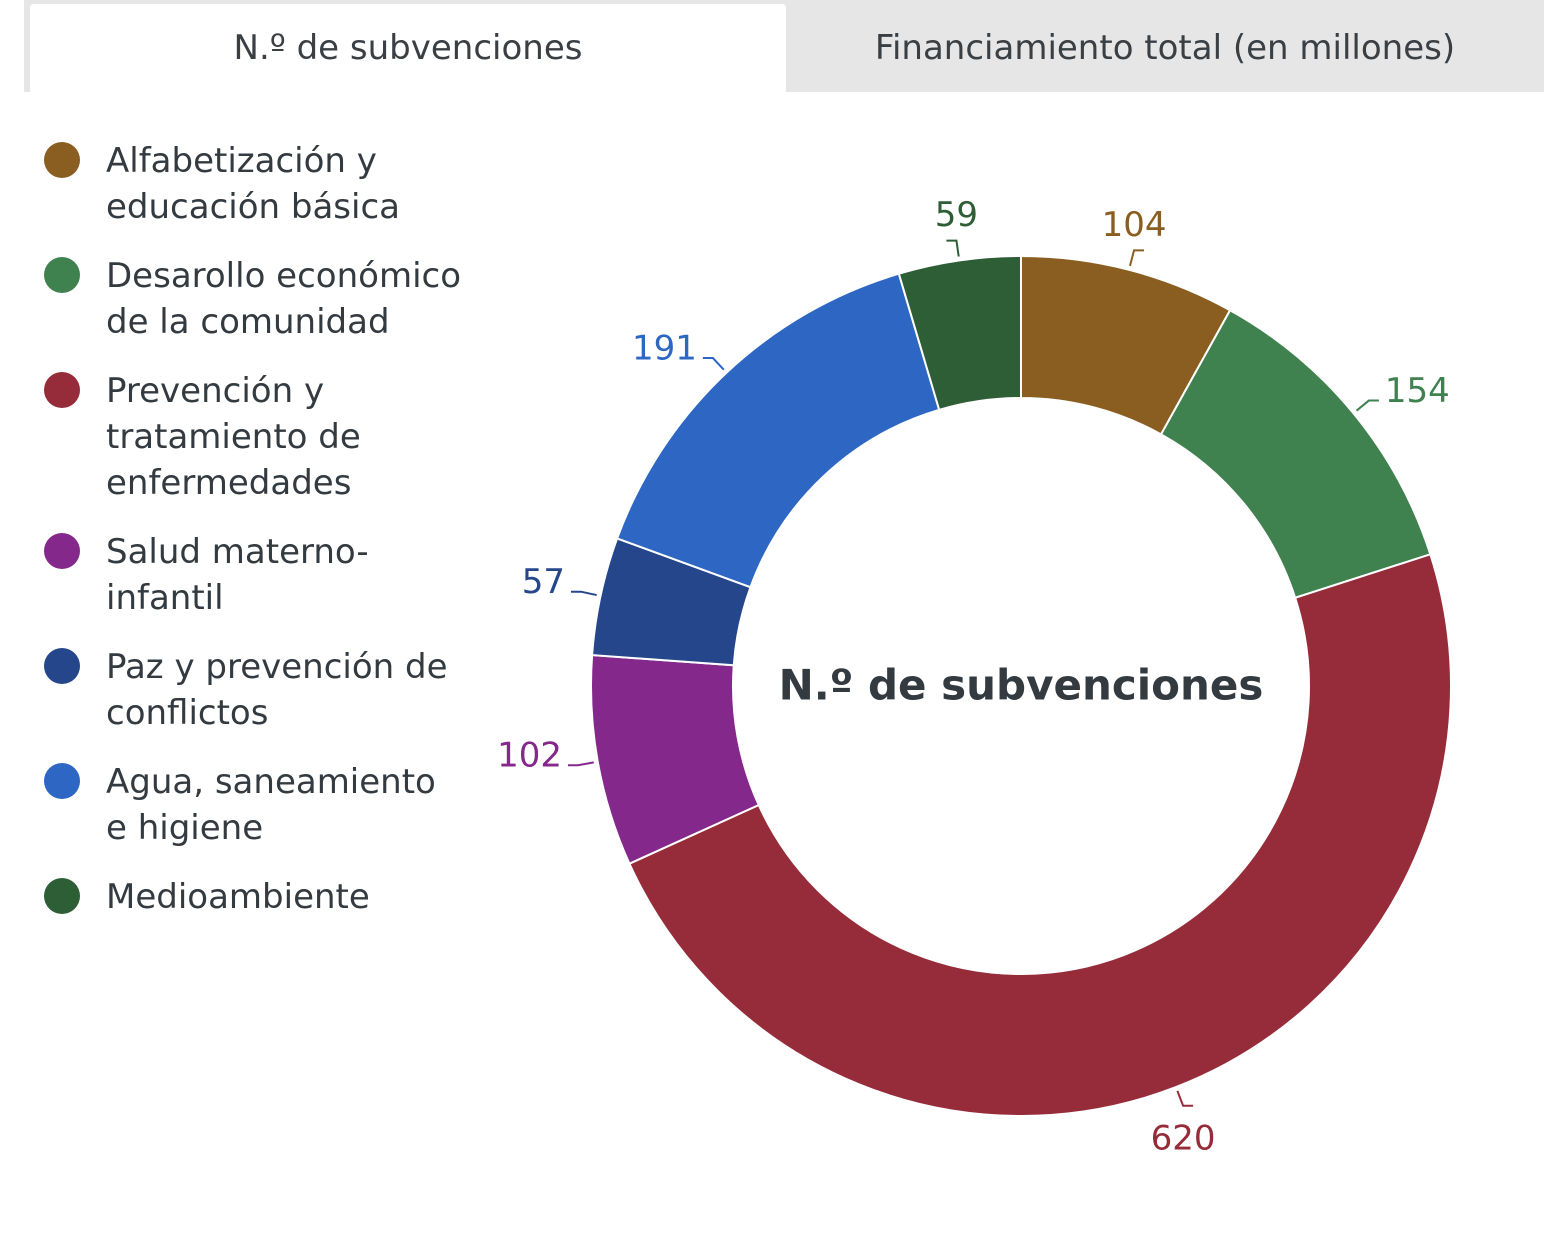 The width and height of the screenshot is (1544, 1252). I want to click on legend-item-disease-prevention: Prevención y tratamiento de enfermedades, so click(254, 437).